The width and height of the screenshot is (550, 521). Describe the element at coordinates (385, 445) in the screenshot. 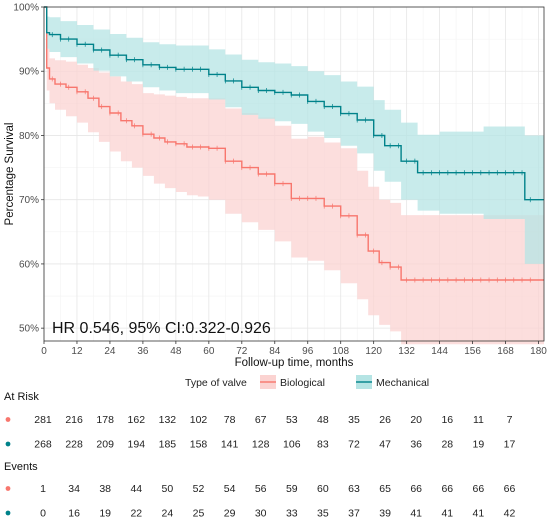

I see `table-cell: 47` at that location.